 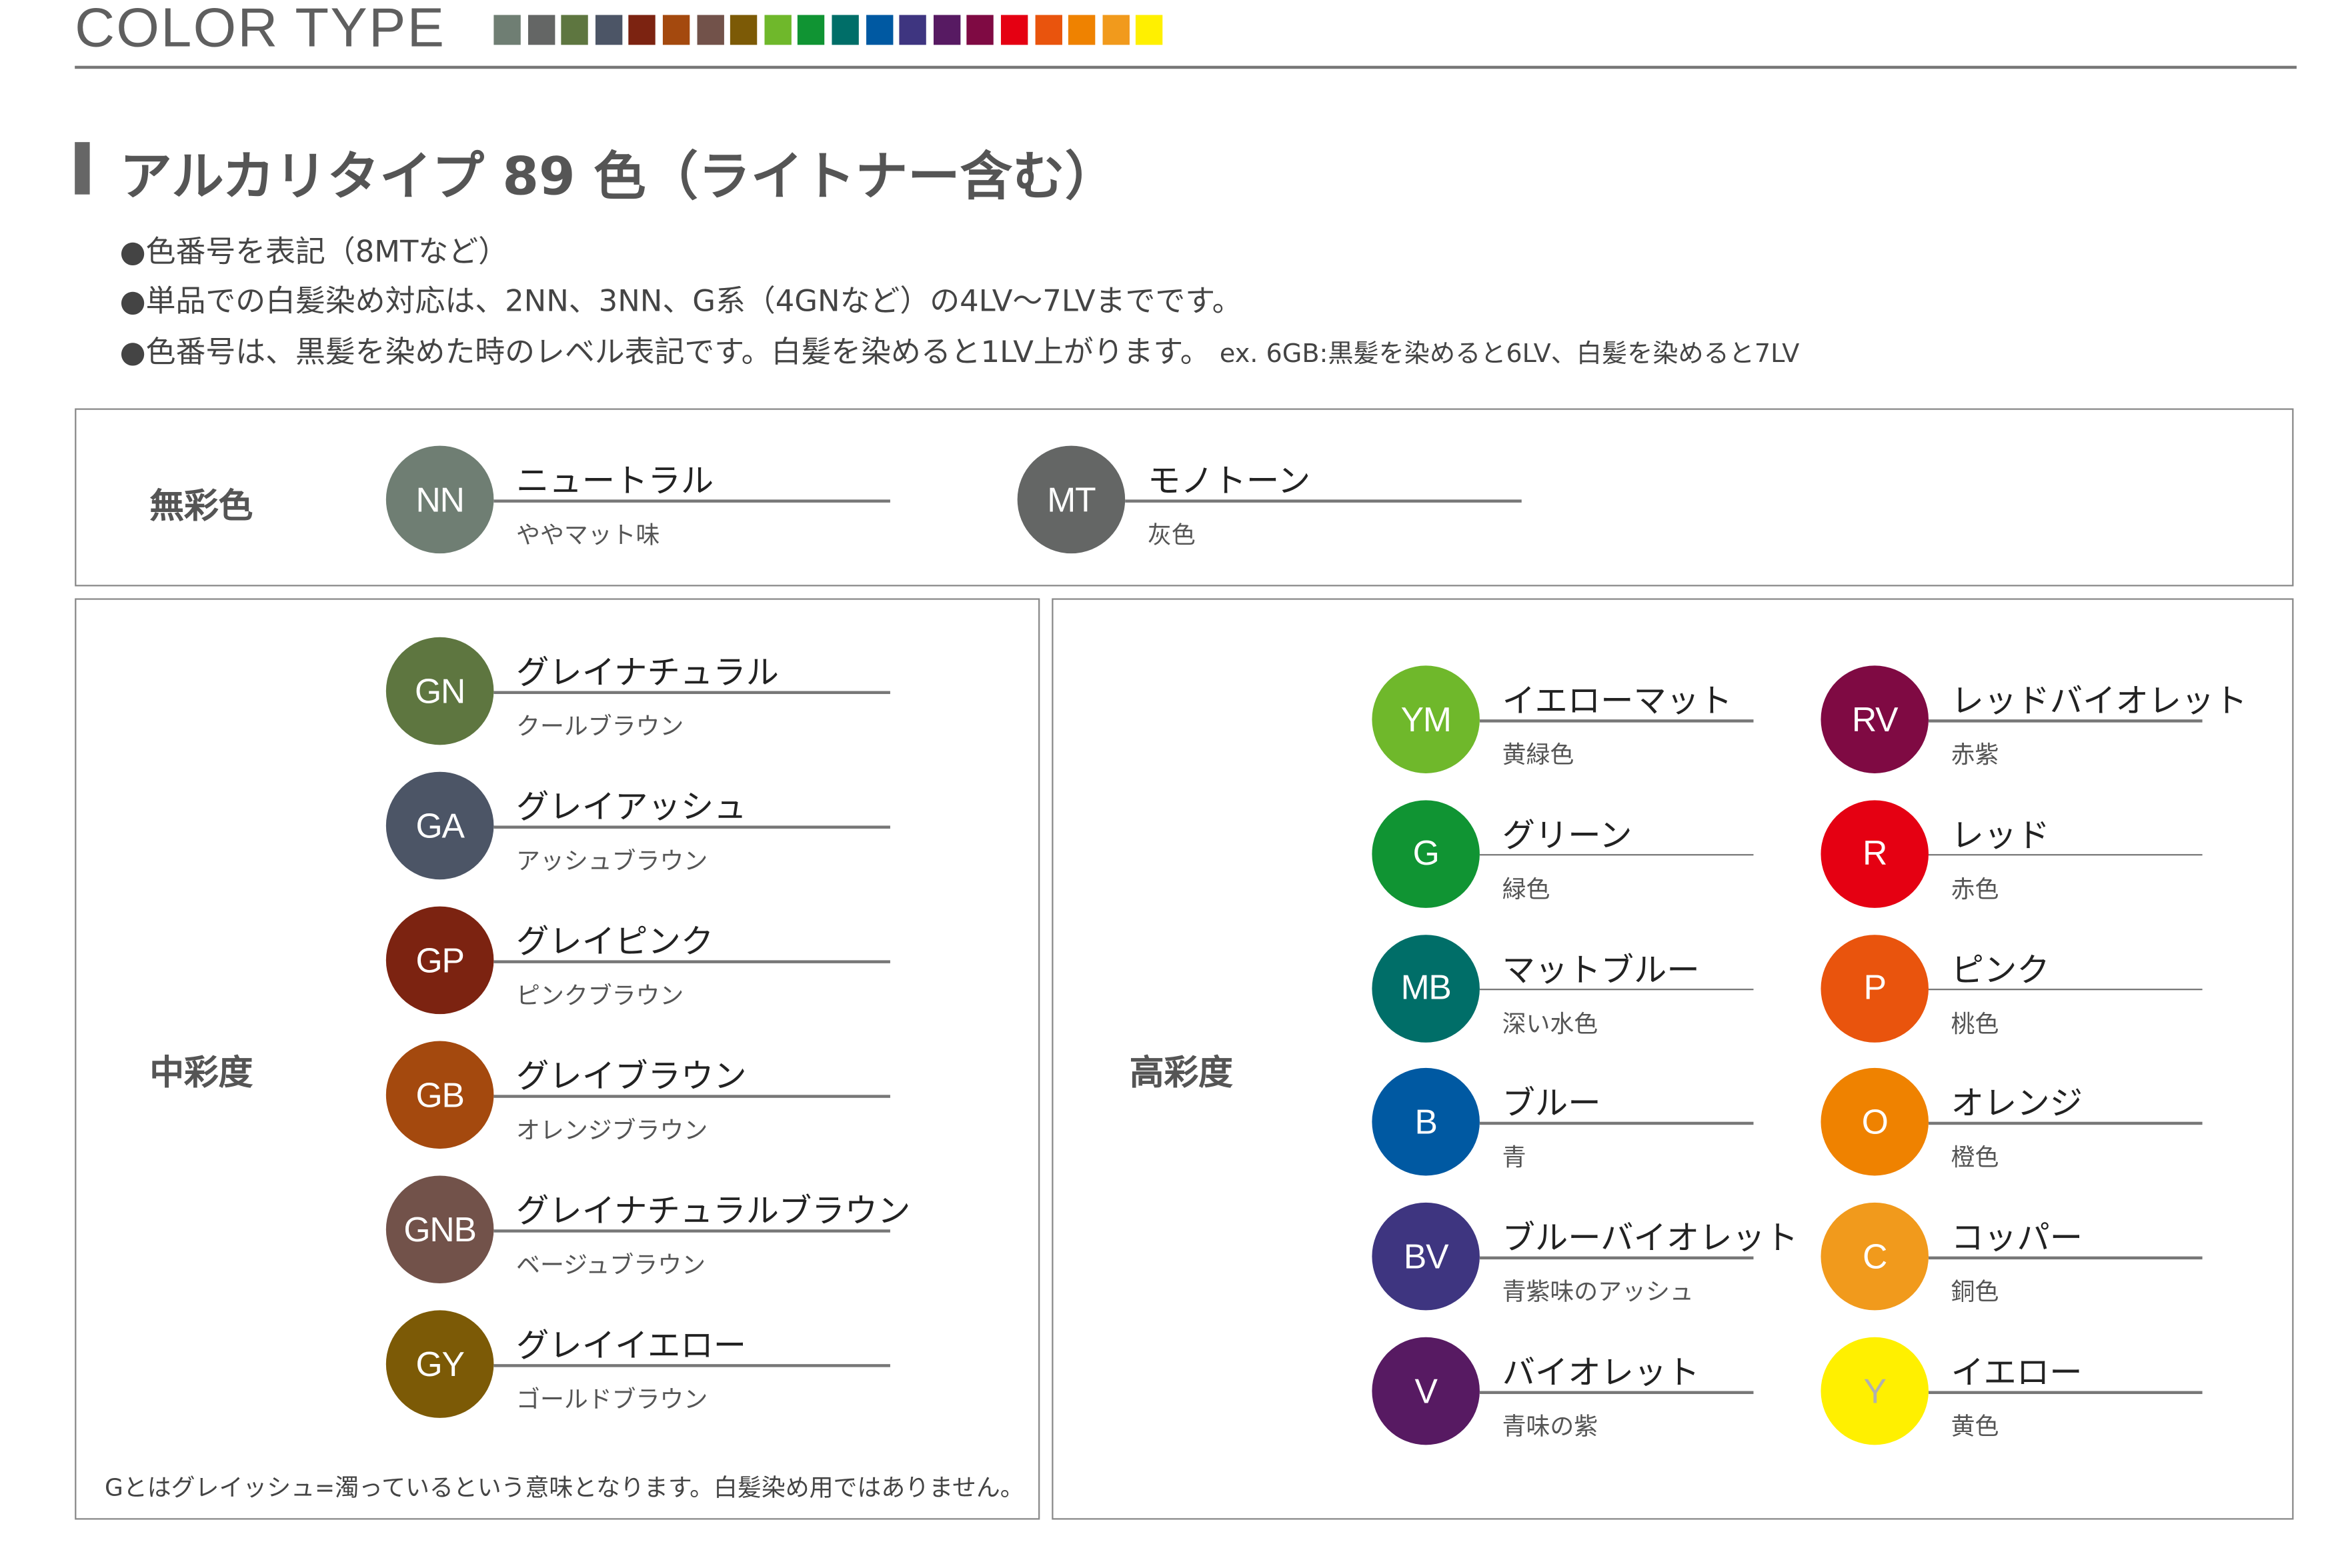 What do you see at coordinates (201, 1074) in the screenshot?
I see `group-label-medium: 中彩度` at bounding box center [201, 1074].